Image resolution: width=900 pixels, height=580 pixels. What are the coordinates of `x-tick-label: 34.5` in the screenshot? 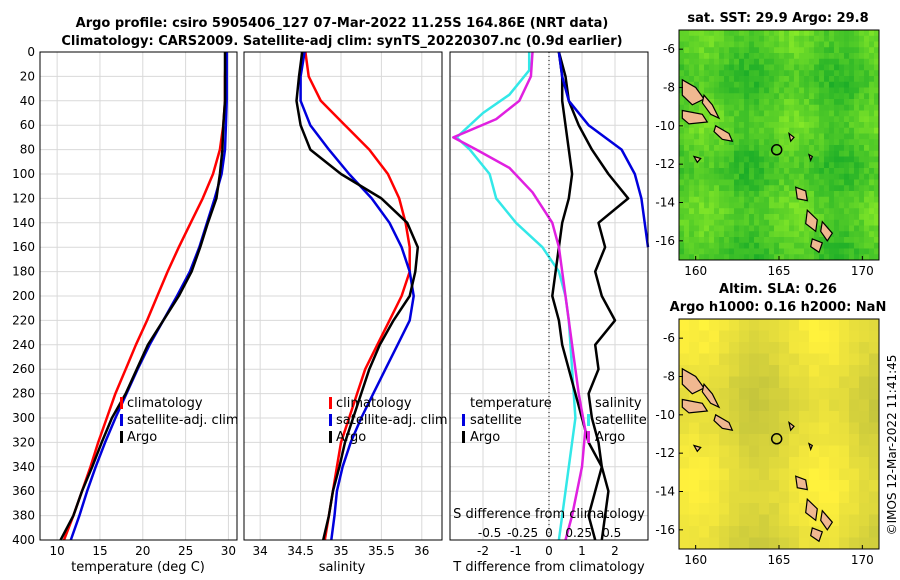 It's located at (300, 551).